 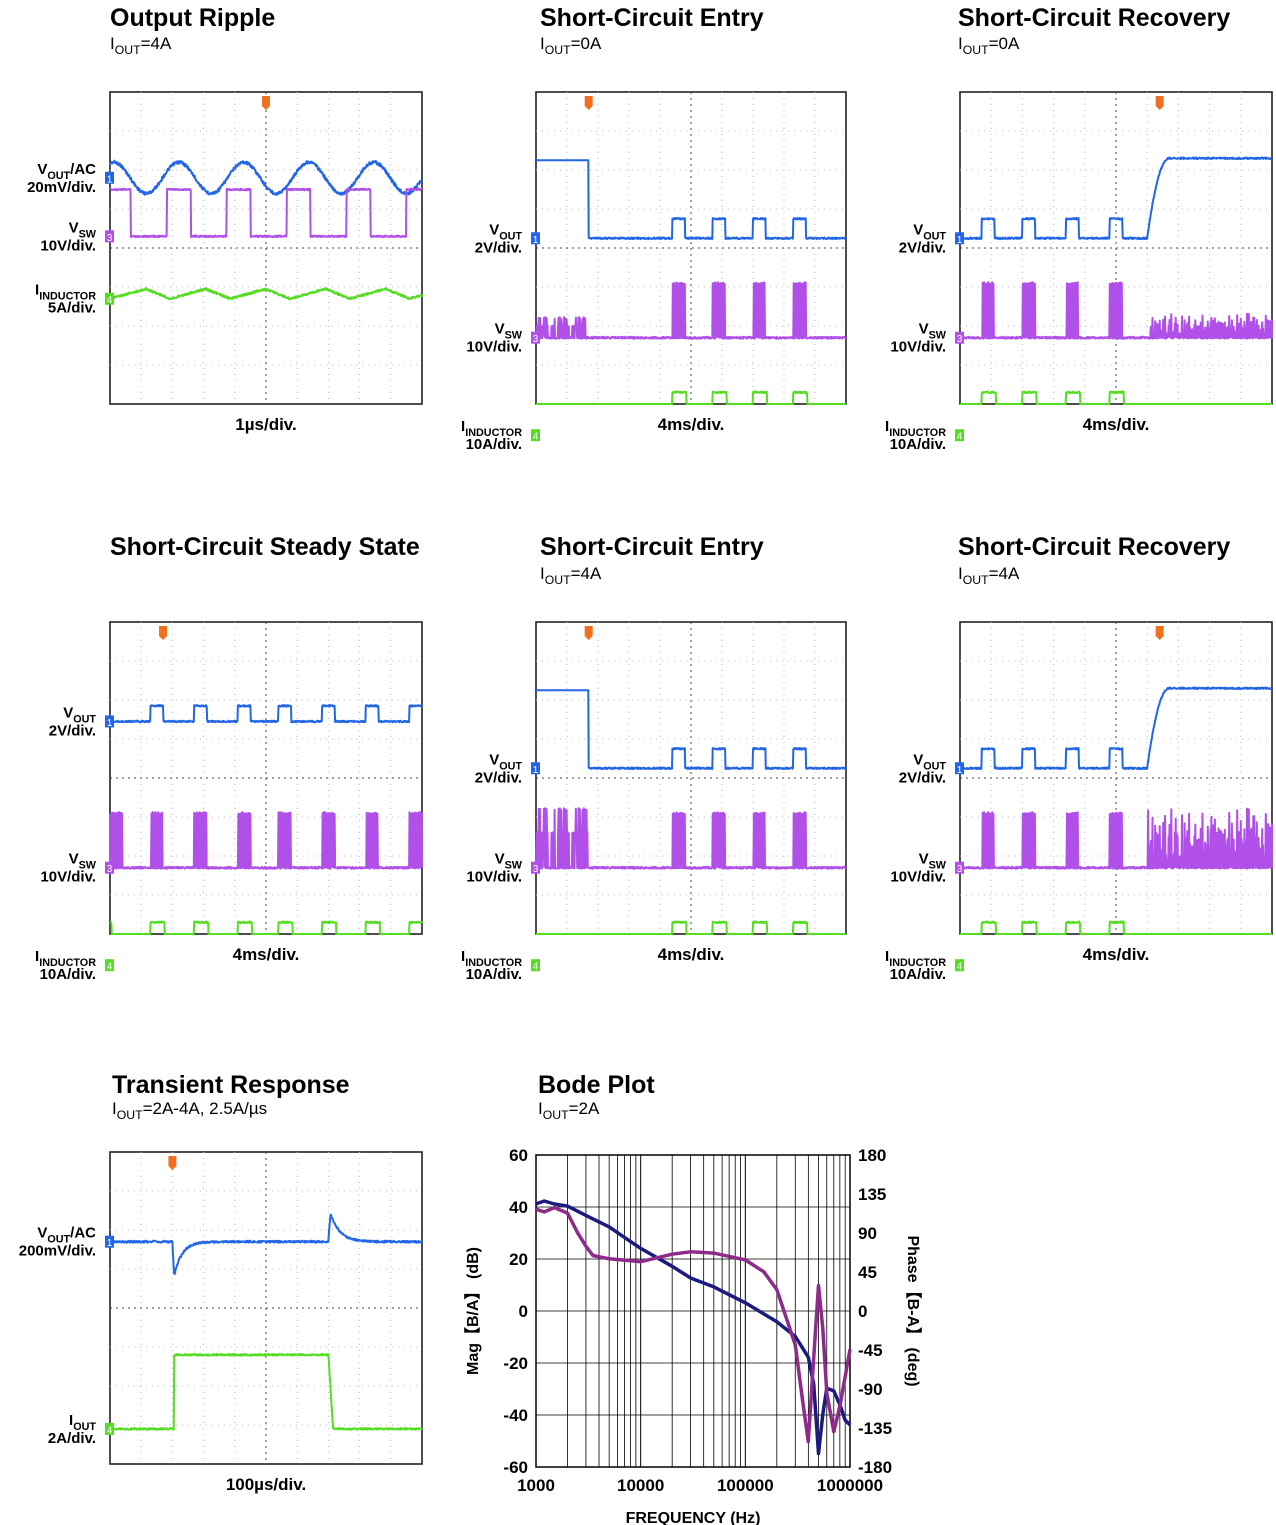 What do you see at coordinates (536, 1485) in the screenshot?
I see `x-tick: 1000` at bounding box center [536, 1485].